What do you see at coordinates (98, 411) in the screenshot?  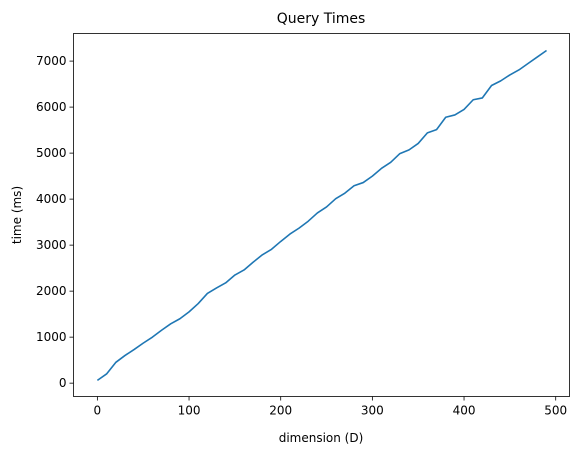 I see `x-tick-label: 0` at bounding box center [98, 411].